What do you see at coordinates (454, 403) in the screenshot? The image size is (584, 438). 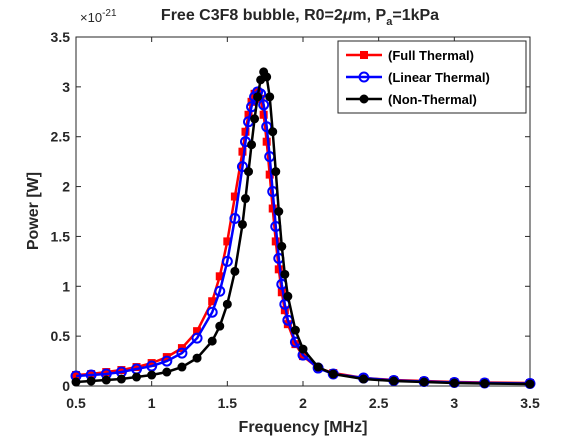 I see `x-tick-label: 3` at bounding box center [454, 403].